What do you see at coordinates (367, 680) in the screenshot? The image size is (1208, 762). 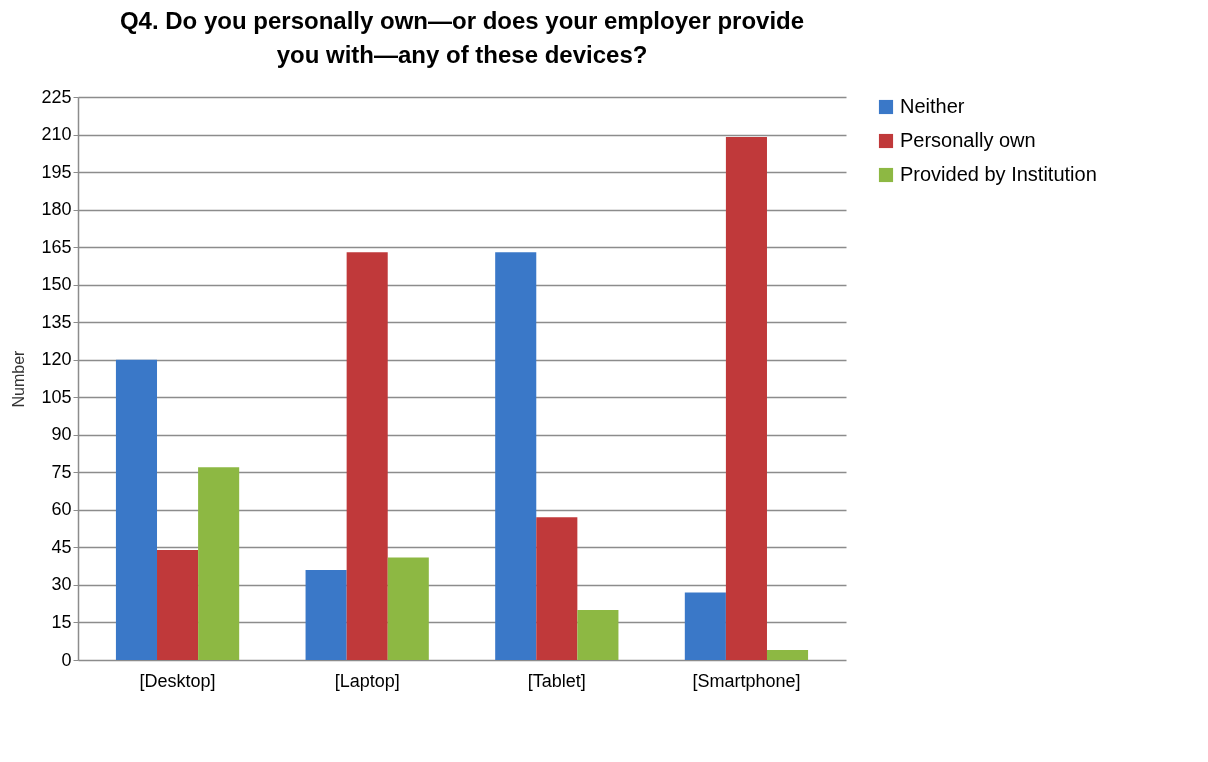 I see `x-tick-label: [Laptop]` at bounding box center [367, 680].